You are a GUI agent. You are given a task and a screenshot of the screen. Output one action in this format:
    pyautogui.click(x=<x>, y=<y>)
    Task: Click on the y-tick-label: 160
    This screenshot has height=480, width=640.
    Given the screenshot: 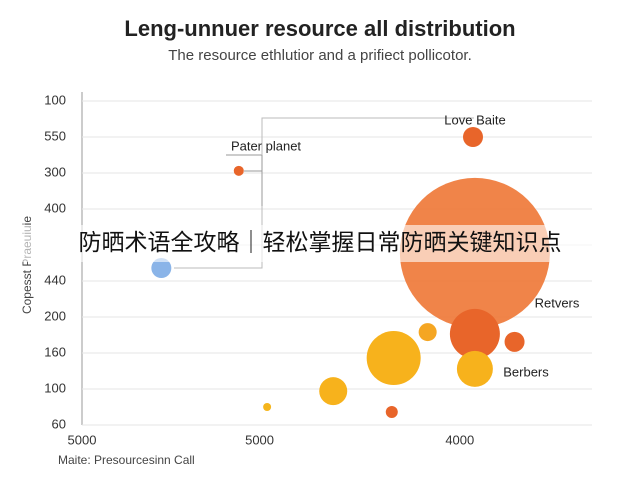 What is the action you would take?
    pyautogui.click(x=55, y=351)
    